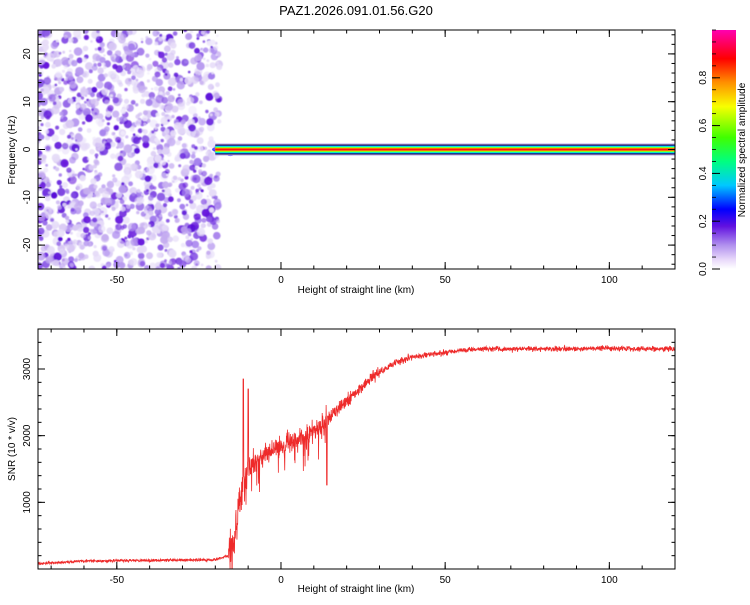 The width and height of the screenshot is (750, 605). What do you see at coordinates (281, 580) in the screenshot?
I see `x-tick-label: 0` at bounding box center [281, 580].